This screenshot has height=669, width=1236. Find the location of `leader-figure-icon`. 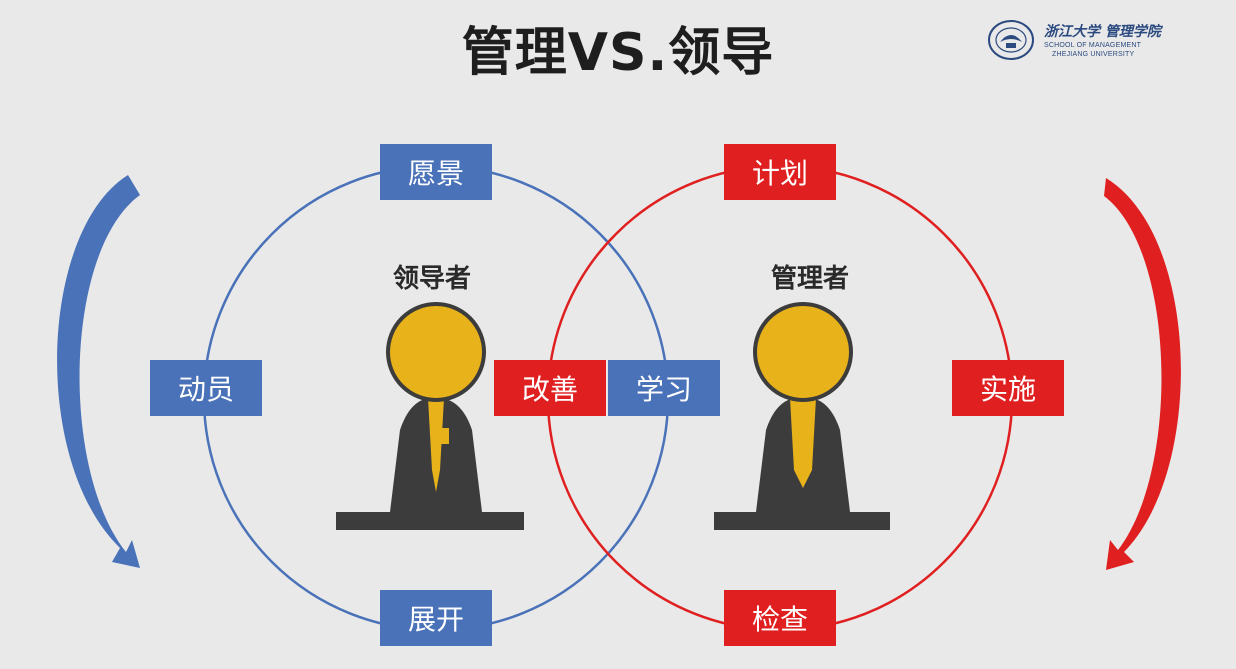

leader-figure-icon is located at coordinates (430, 416).